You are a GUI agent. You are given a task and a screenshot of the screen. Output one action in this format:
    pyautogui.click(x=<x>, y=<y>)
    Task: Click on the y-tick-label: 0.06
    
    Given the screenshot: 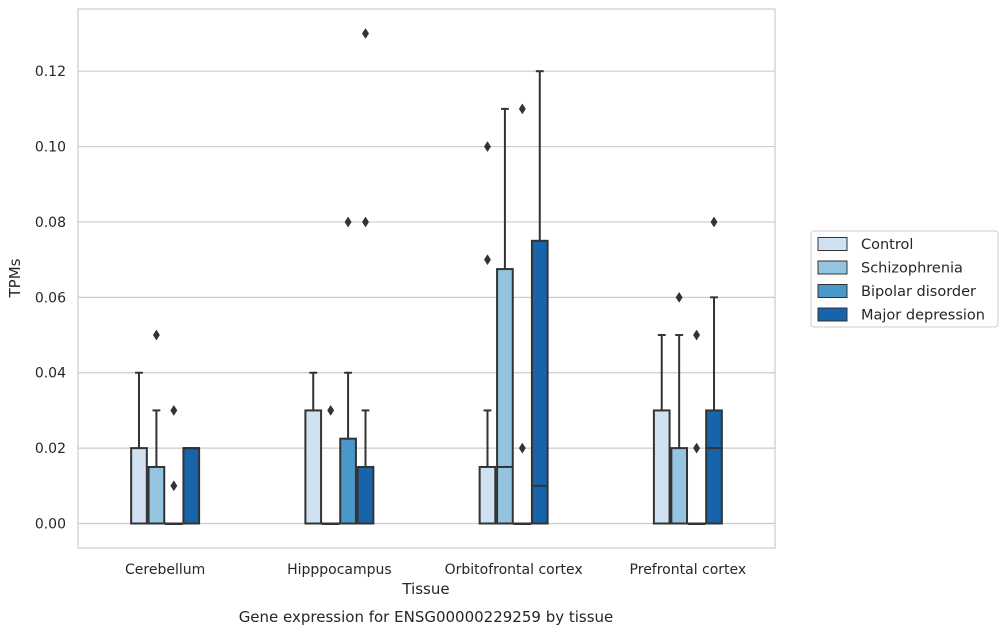 What is the action you would take?
    pyautogui.click(x=50, y=298)
    